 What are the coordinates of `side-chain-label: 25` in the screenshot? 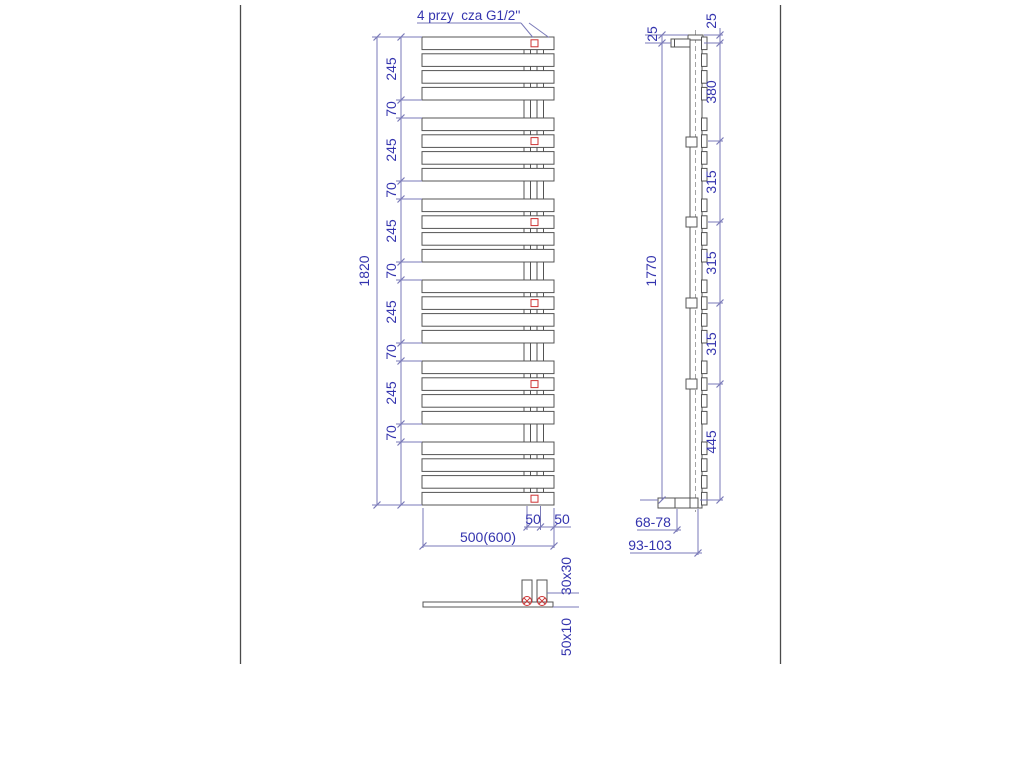 It's located at (711, 21).